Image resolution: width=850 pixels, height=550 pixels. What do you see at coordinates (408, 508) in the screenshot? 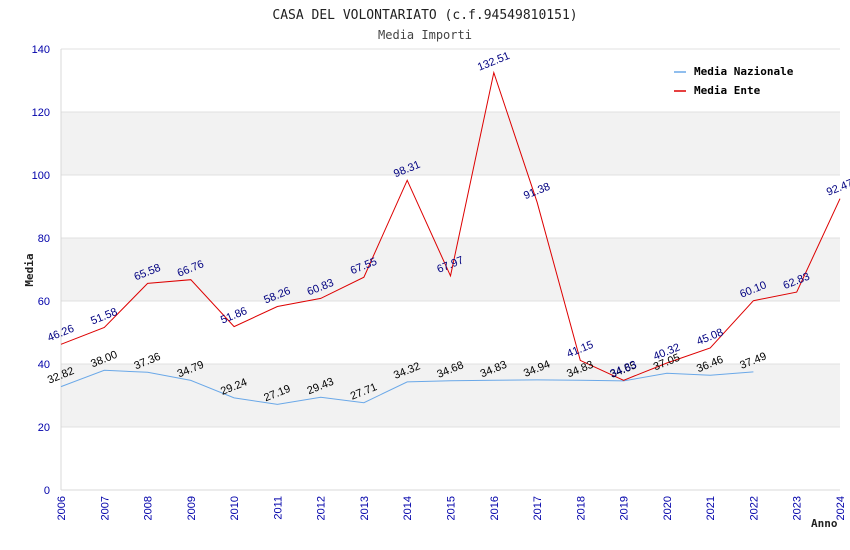
I see `x-tick-label: 2014` at bounding box center [408, 508].